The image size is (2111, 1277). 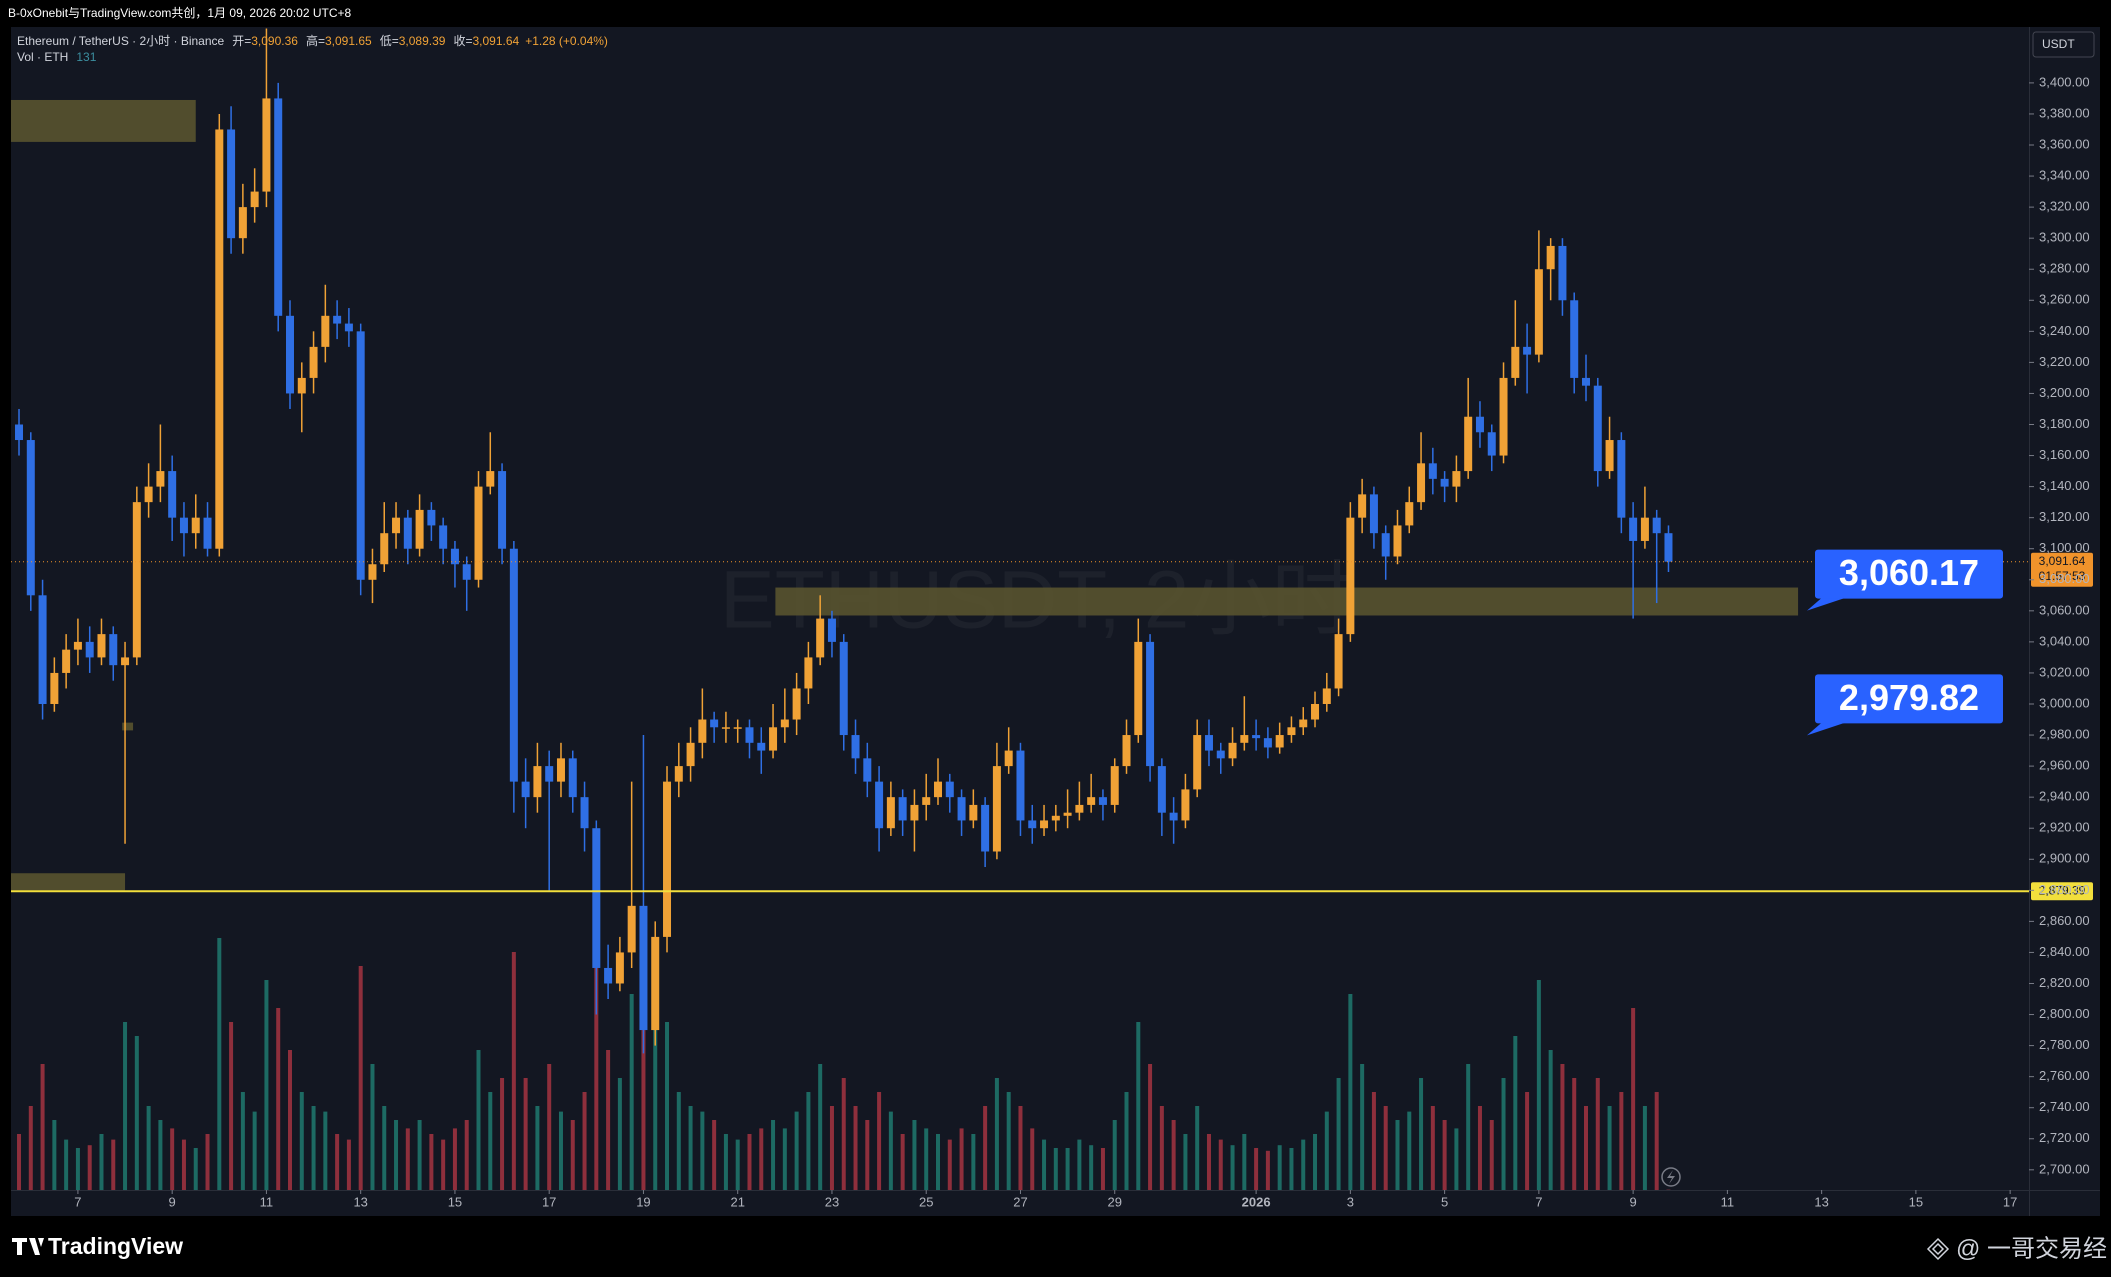 What do you see at coordinates (2064, 765) in the screenshot?
I see `y-tick-label: 2,960.00` at bounding box center [2064, 765].